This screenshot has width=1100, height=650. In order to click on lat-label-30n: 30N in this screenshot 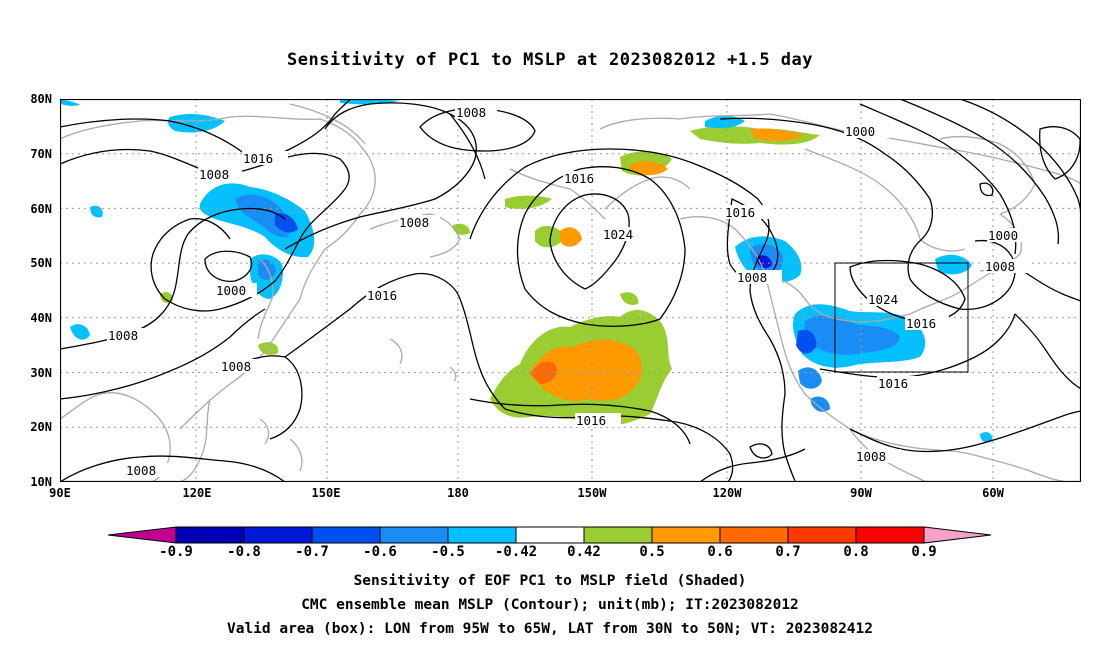, I will do `click(41, 373)`.